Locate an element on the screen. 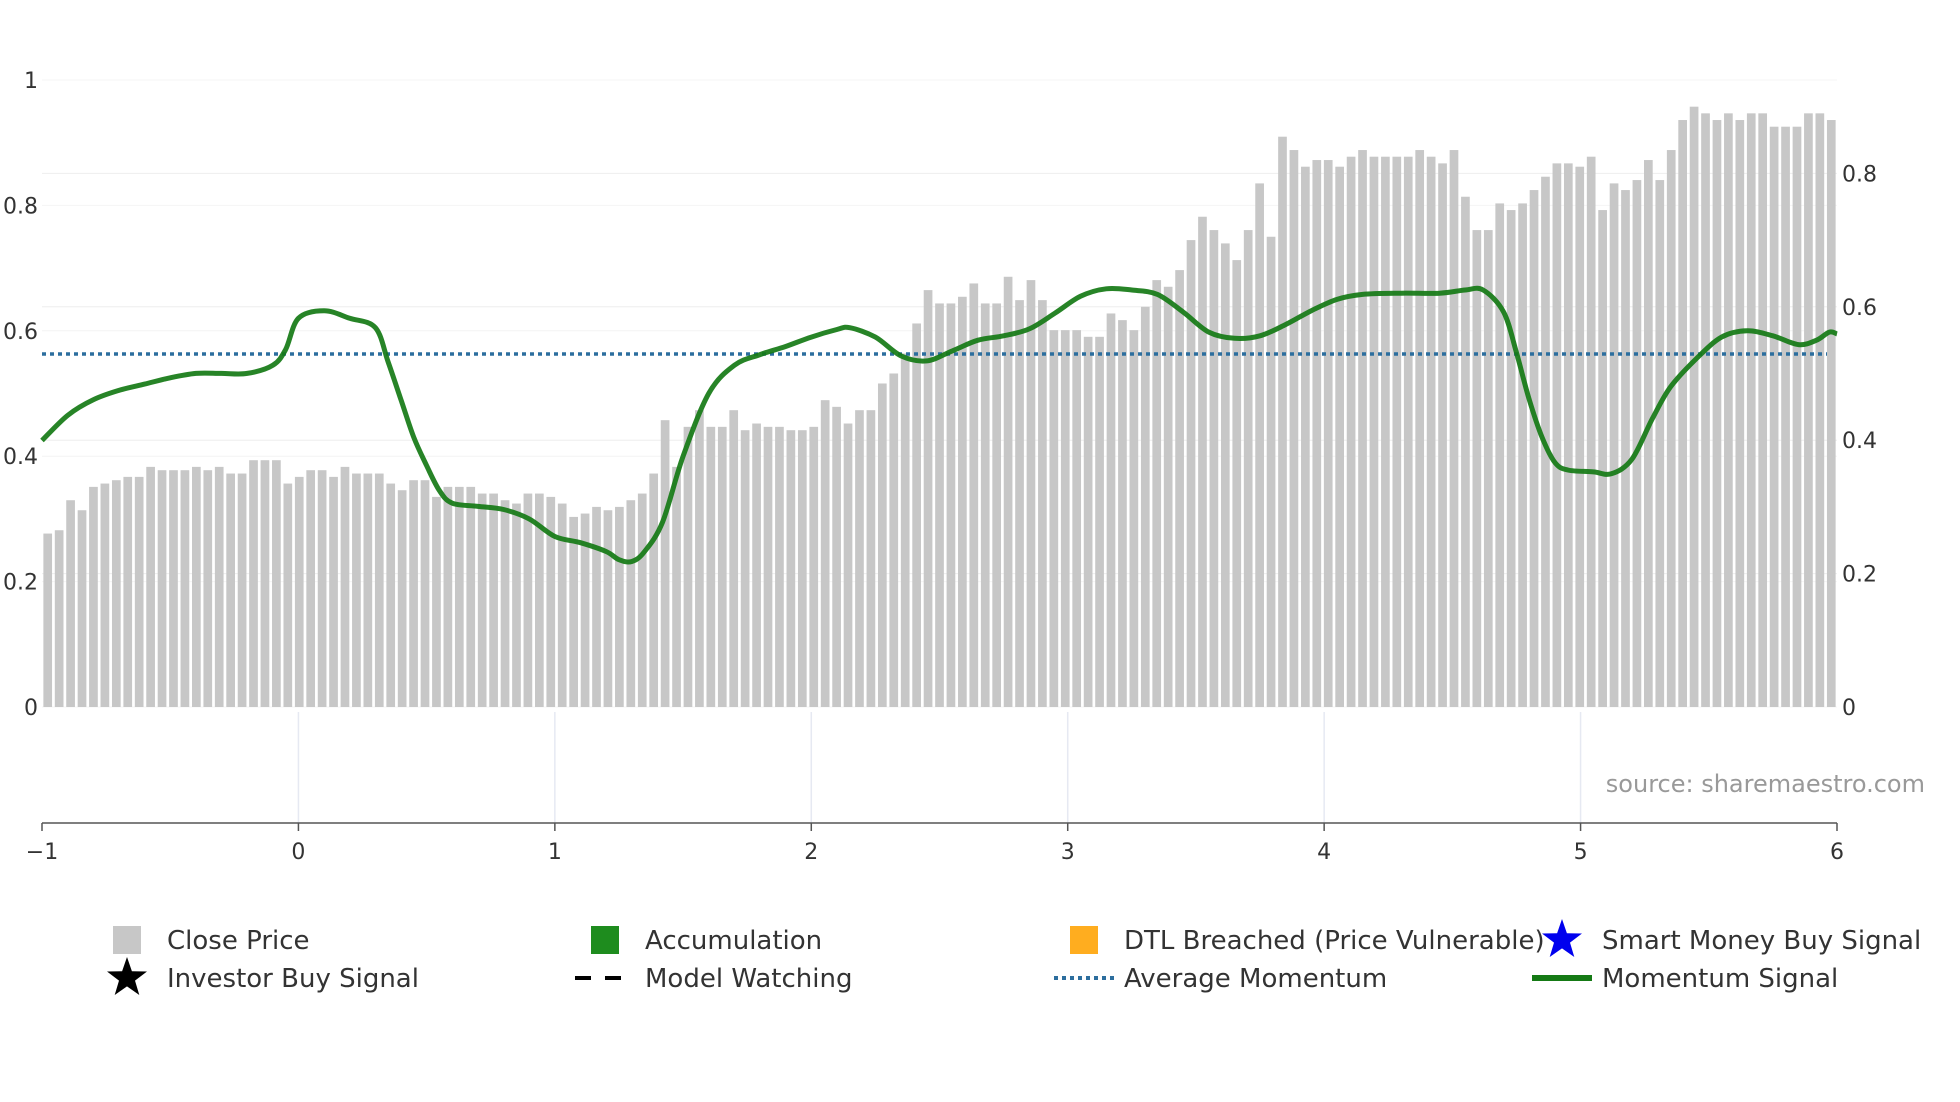 This screenshot has width=1960, height=1102. legend-item: Momentum Signal is located at coordinates (1685, 979).